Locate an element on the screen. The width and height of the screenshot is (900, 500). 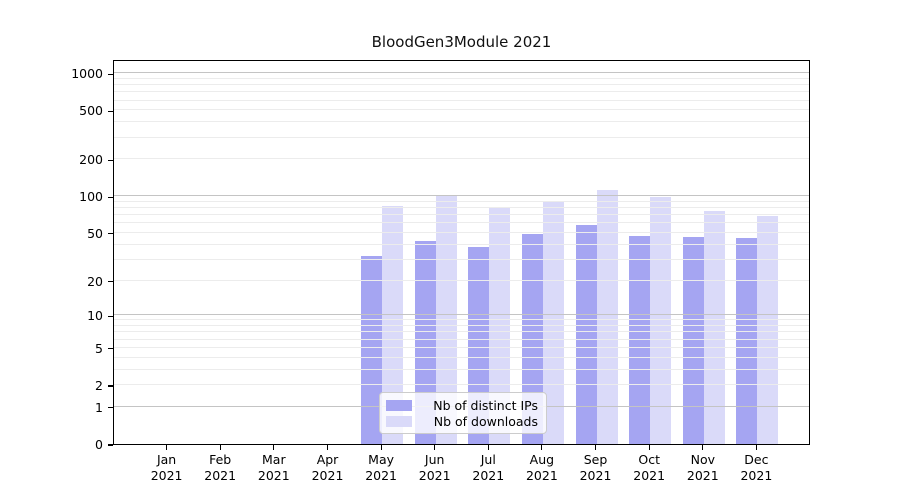
x-tick-label-dec: Dec 2021 is located at coordinates (756, 467).